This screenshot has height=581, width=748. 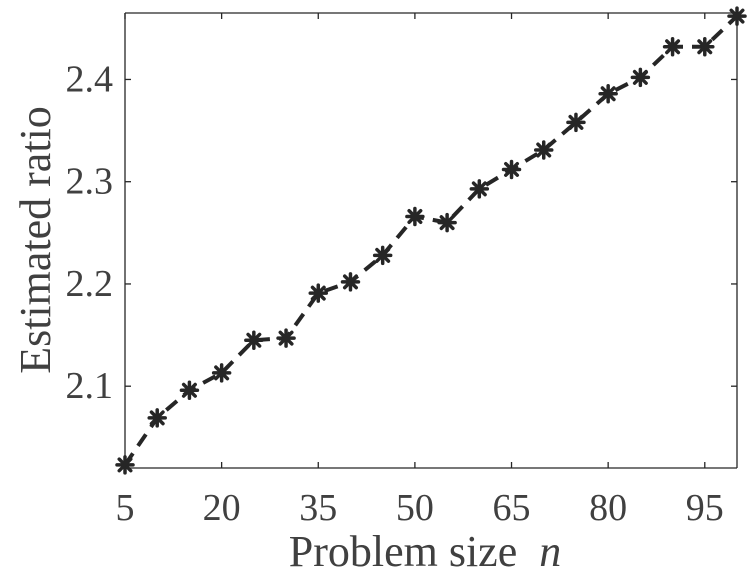 I want to click on y-tick-label: 2.2, so click(x=90, y=284).